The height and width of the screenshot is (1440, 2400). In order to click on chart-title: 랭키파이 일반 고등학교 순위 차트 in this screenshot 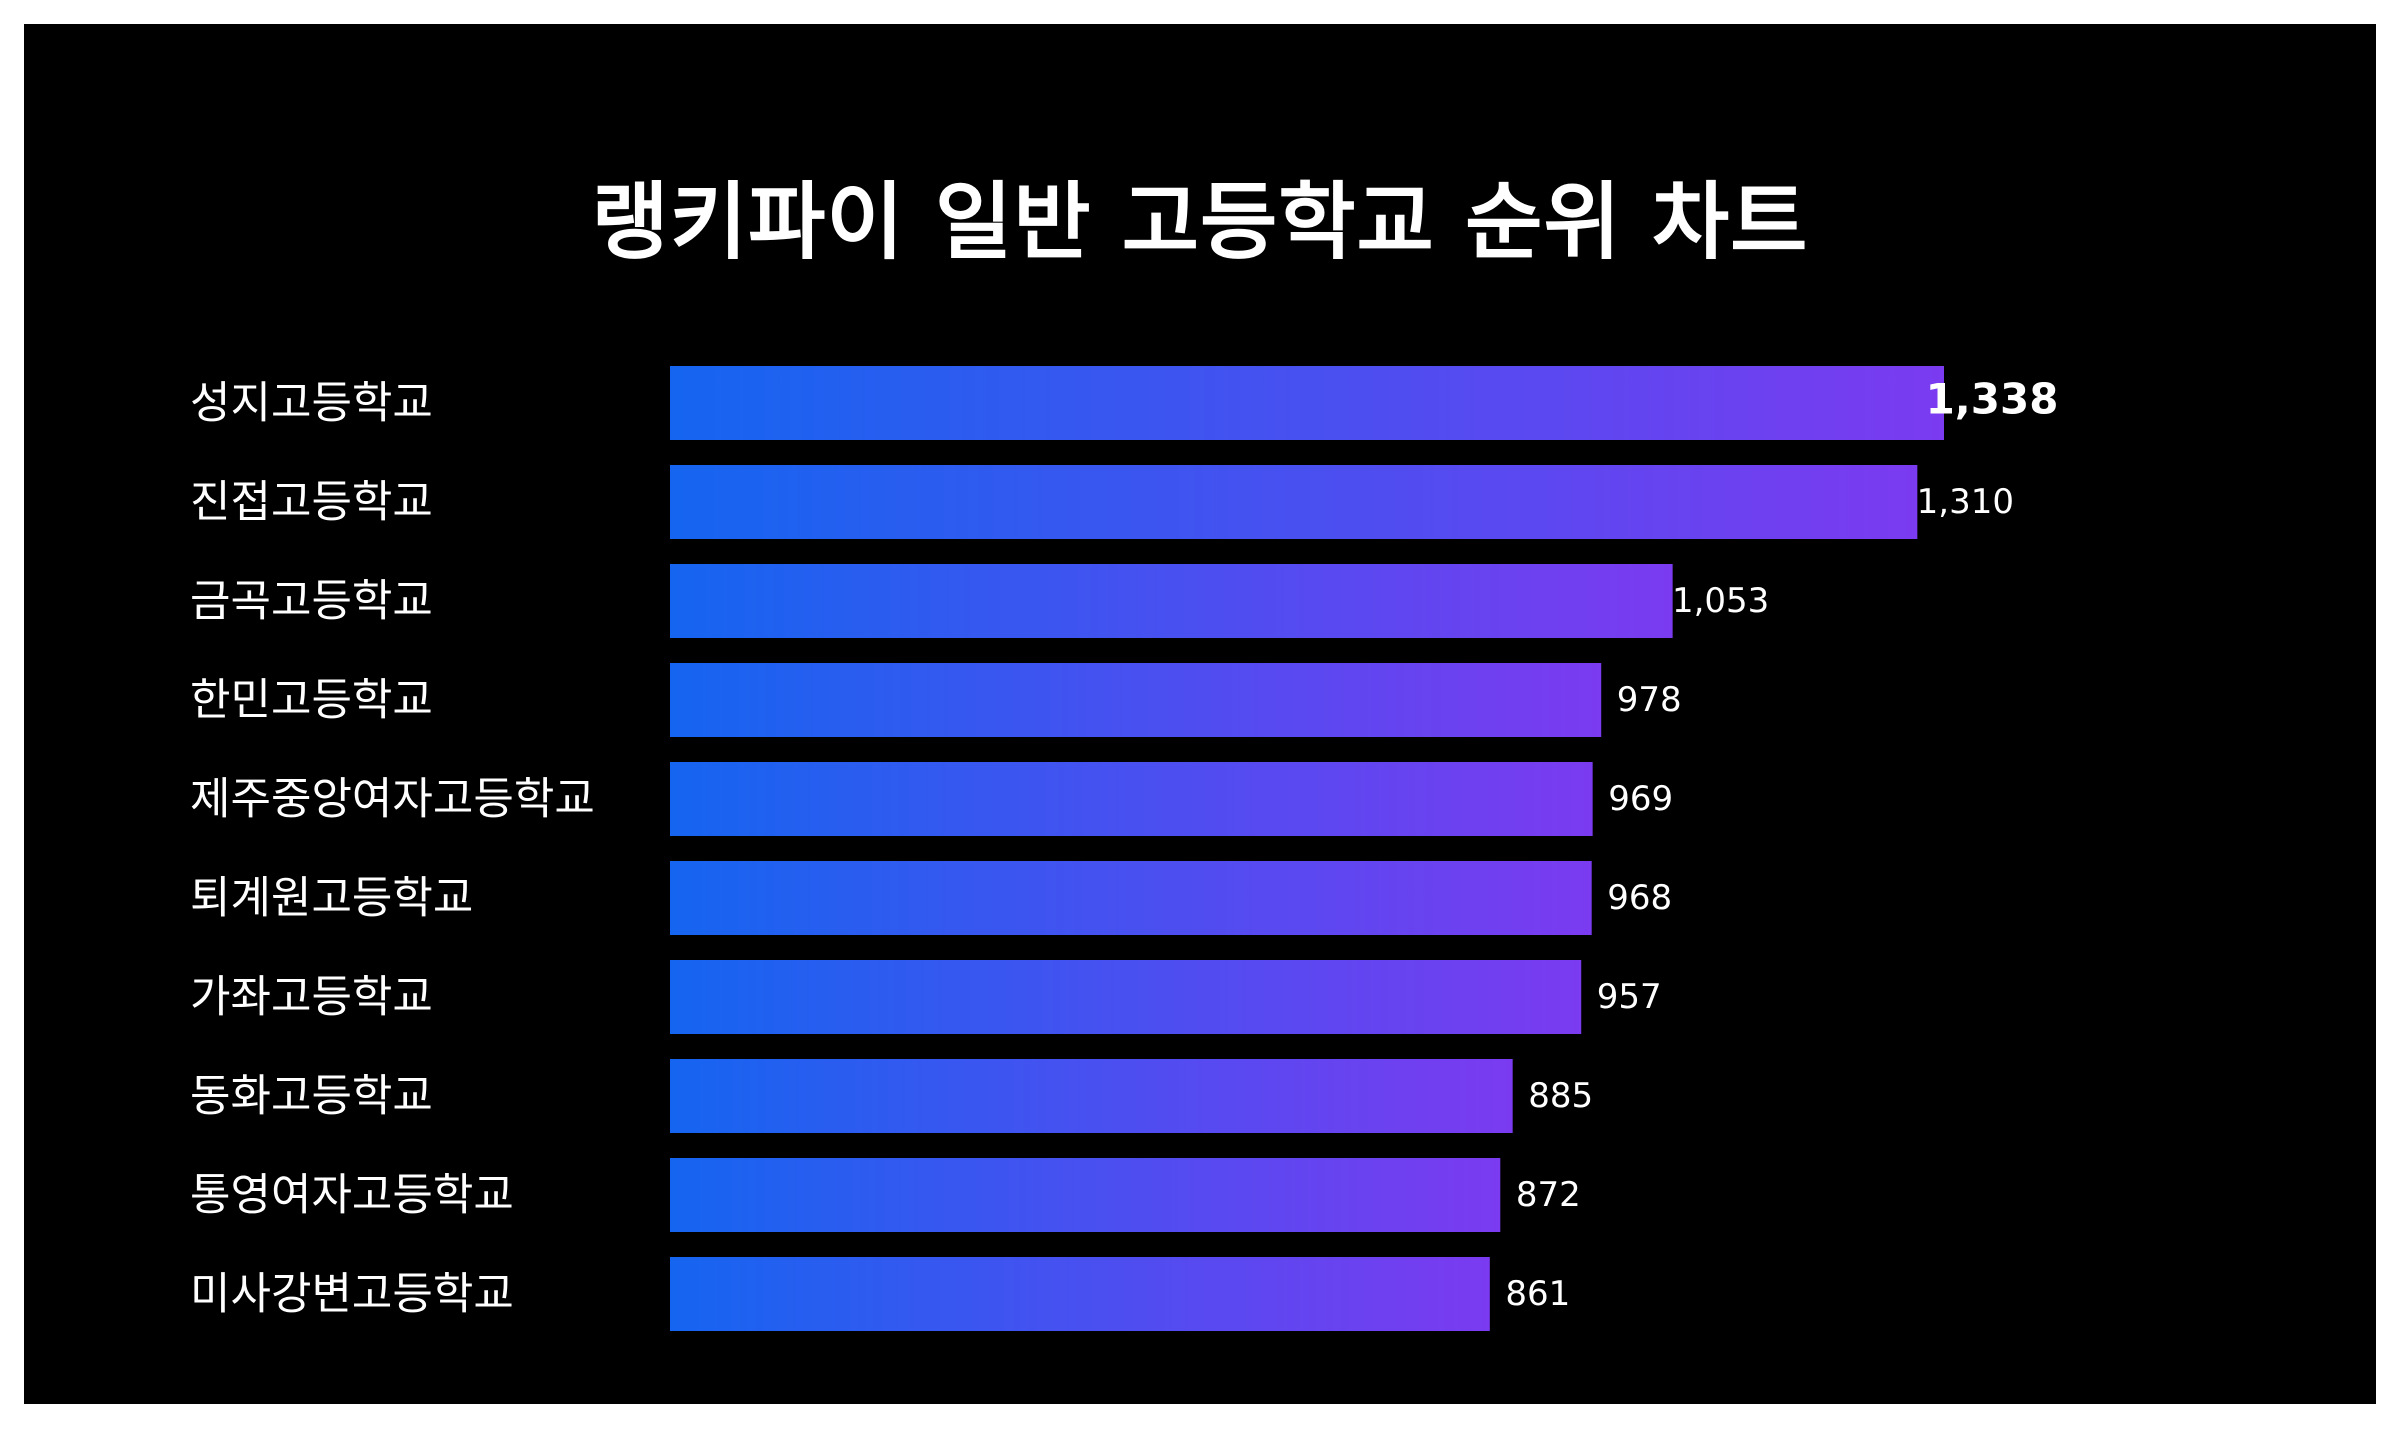, I will do `click(1200, 222)`.